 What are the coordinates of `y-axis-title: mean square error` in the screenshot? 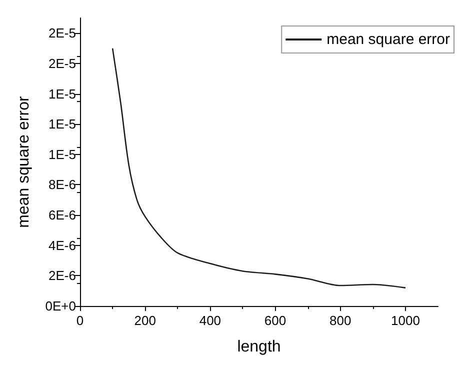 It's located at (24, 162).